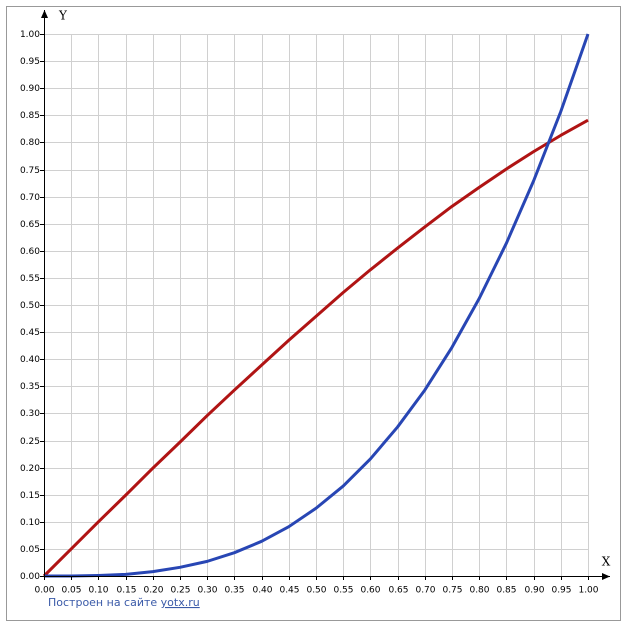  What do you see at coordinates (30, 387) in the screenshot?
I see `y-tick-label: 0.35` at bounding box center [30, 387].